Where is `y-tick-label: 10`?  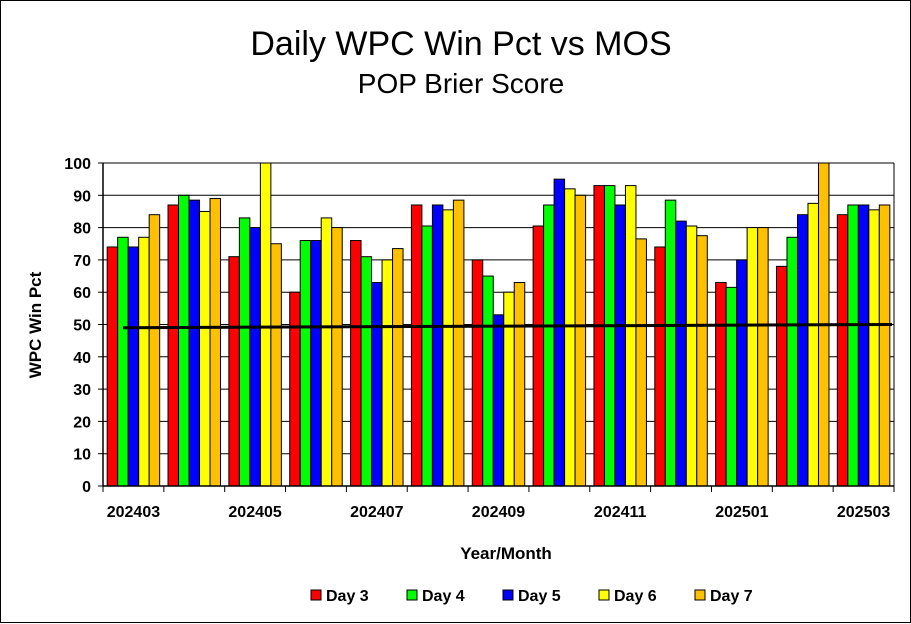
y-tick-label: 10 is located at coordinates (82, 455).